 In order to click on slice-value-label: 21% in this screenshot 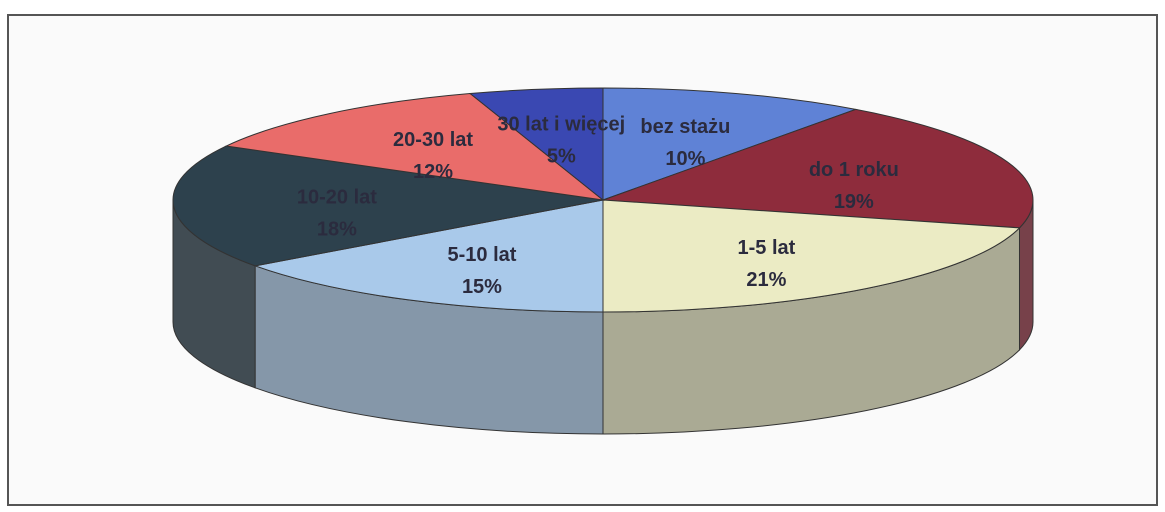, I will do `click(766, 280)`.